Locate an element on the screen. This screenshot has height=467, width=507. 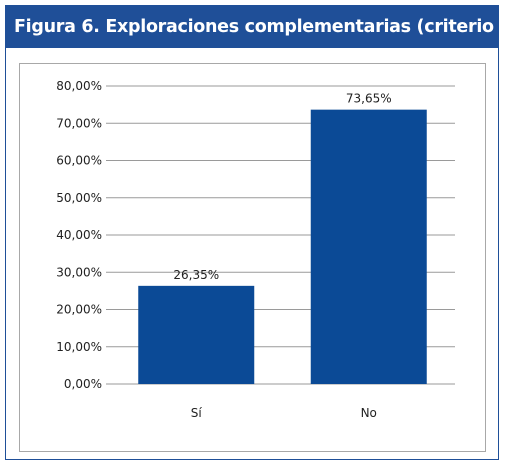
y-tick-label: 60,00% is located at coordinates (79, 161).